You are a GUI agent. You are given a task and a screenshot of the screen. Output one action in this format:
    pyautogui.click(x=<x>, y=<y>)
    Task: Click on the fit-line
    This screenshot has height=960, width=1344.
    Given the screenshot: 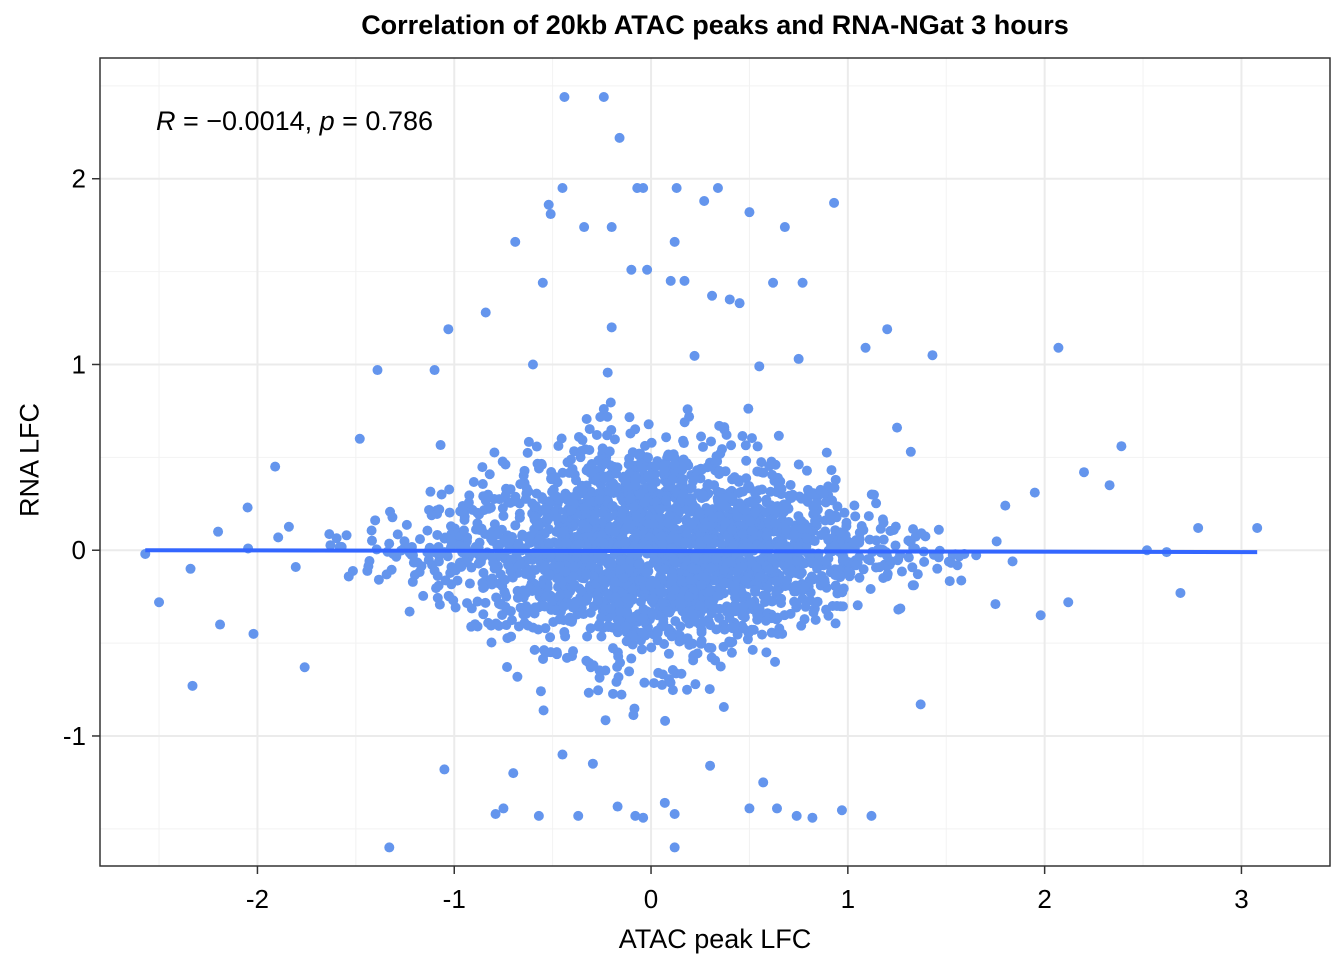 What is the action you would take?
    pyautogui.click(x=701, y=551)
    